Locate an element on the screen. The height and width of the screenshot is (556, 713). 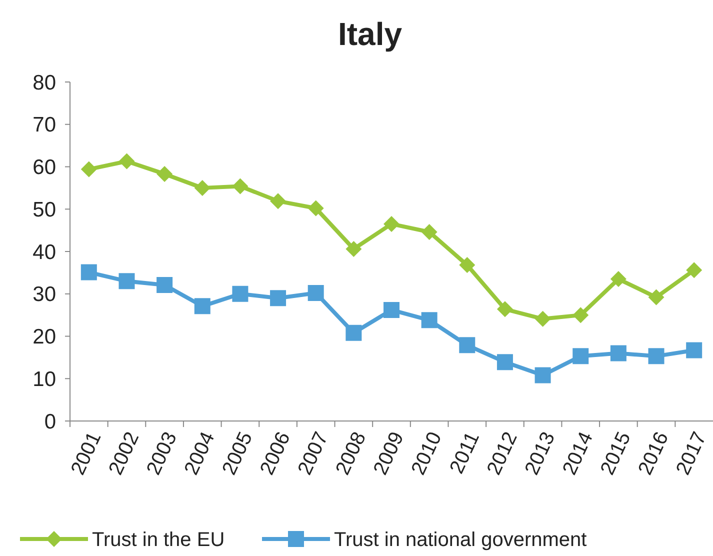
x-tick-label: 2016 is located at coordinates (654, 453).